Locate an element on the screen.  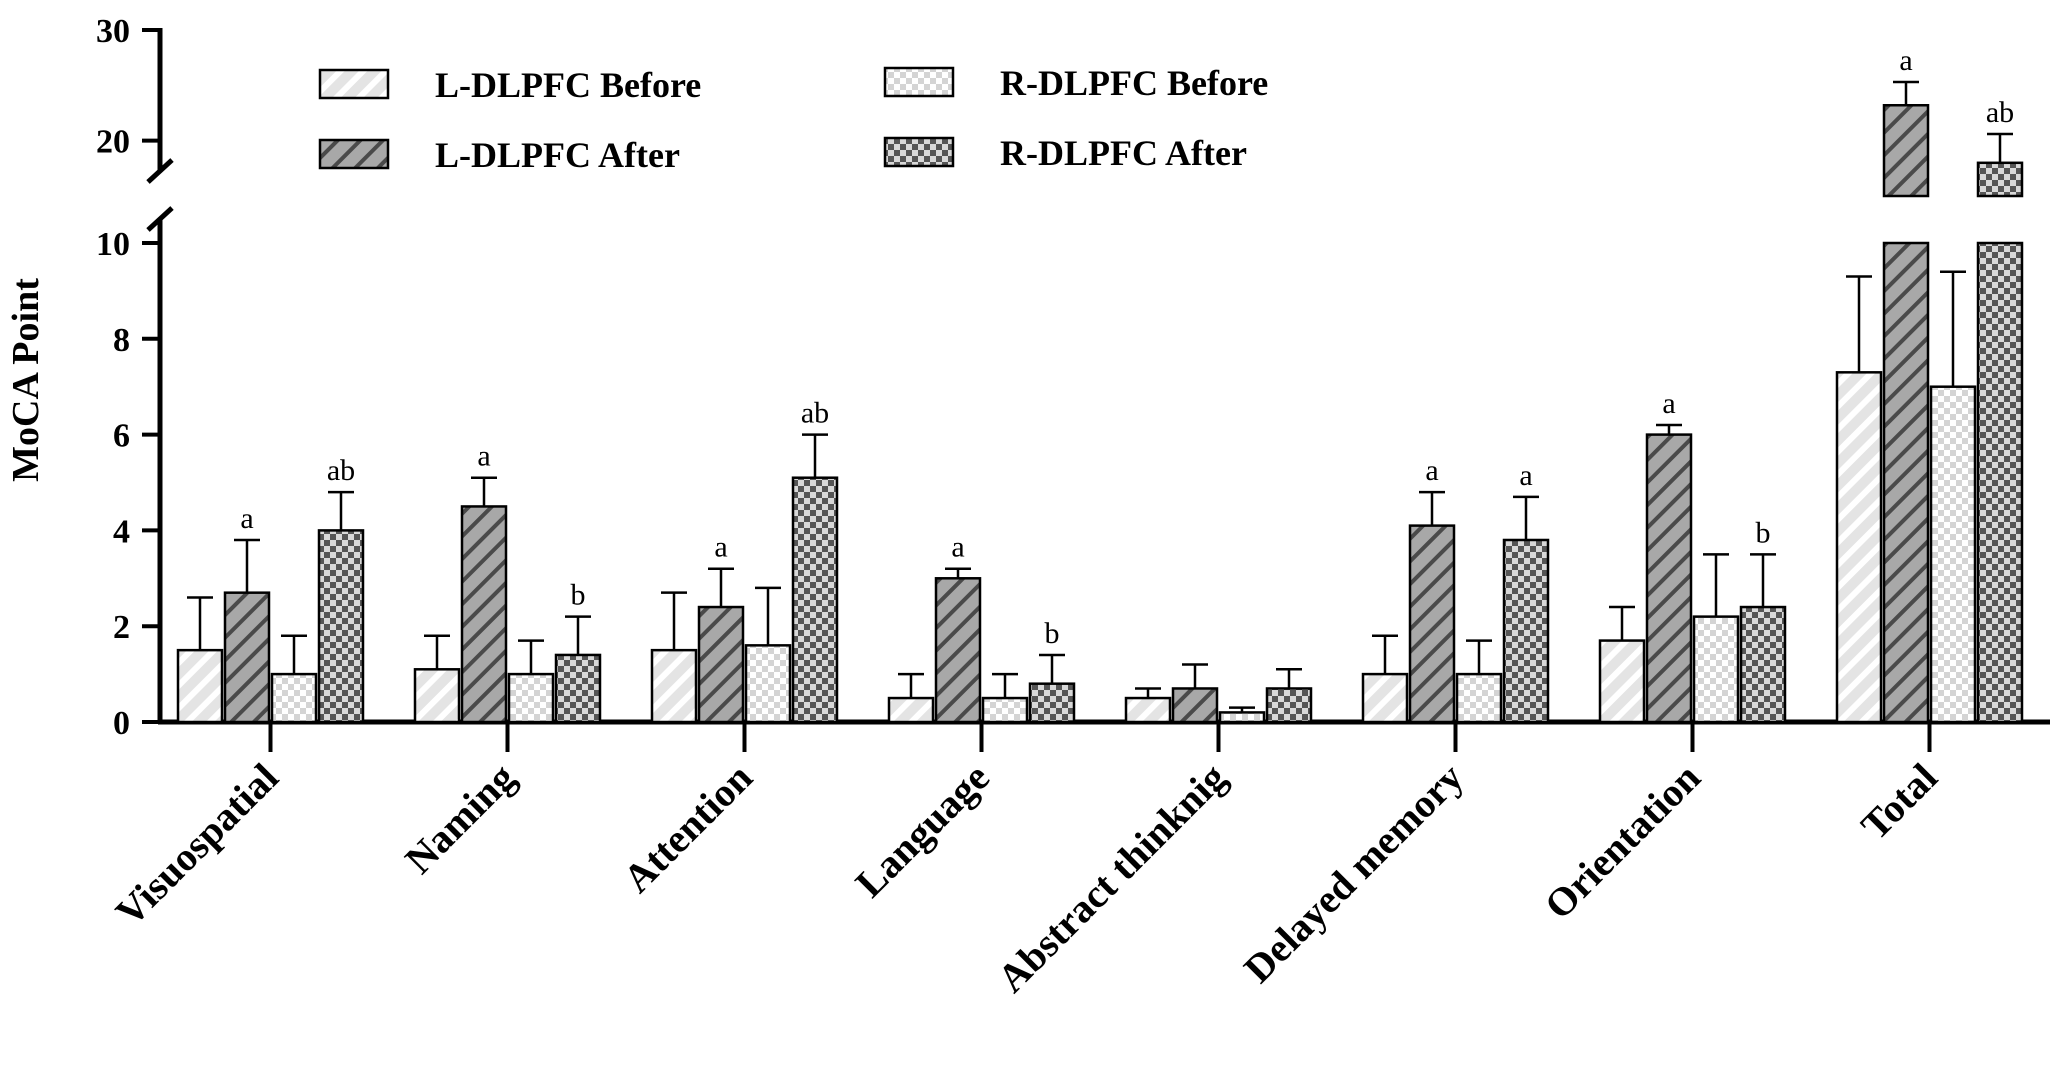
category-label-2: Attention is located at coordinates (687, 828).